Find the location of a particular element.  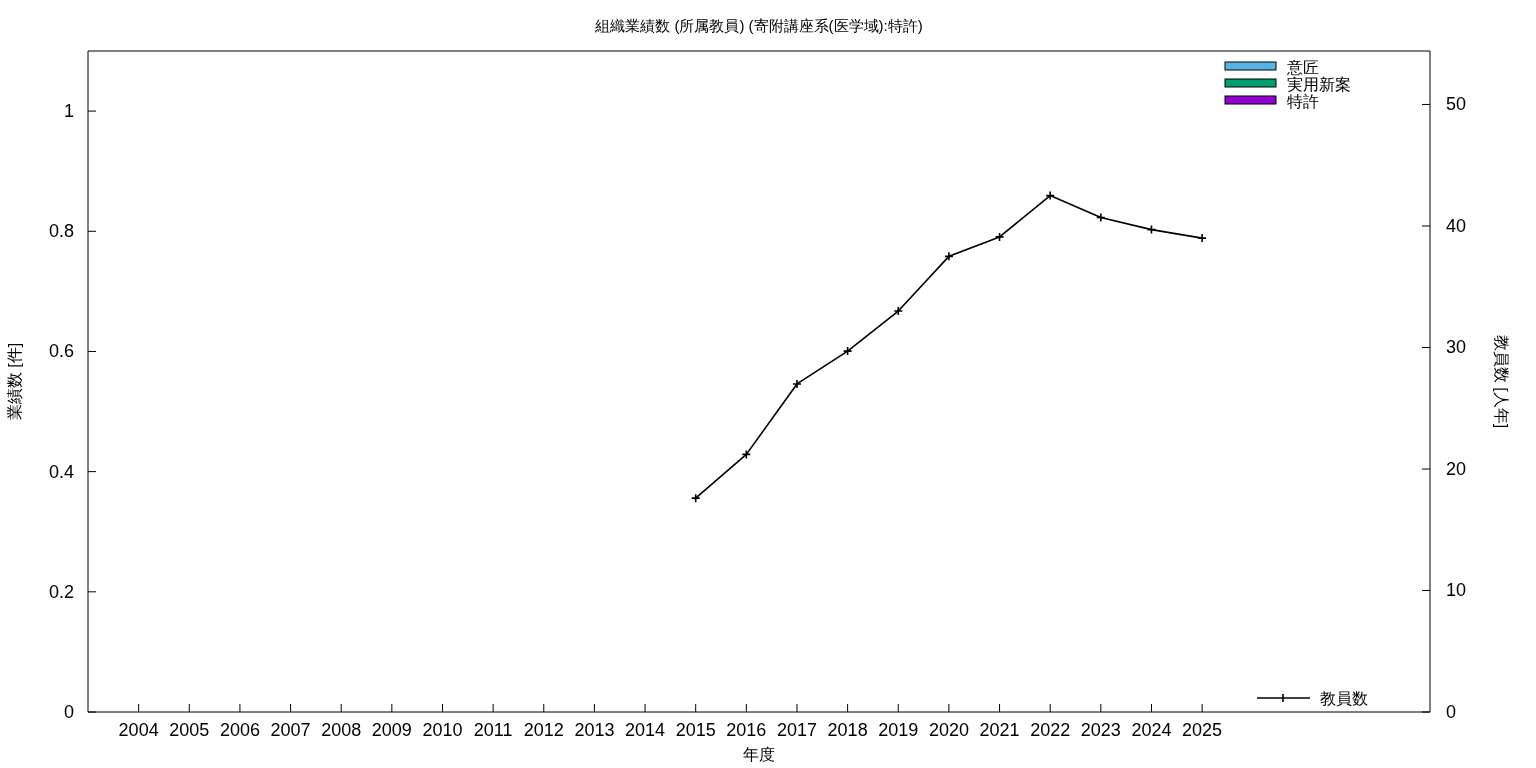

x-tick-label: 2024 is located at coordinates (1151, 730).